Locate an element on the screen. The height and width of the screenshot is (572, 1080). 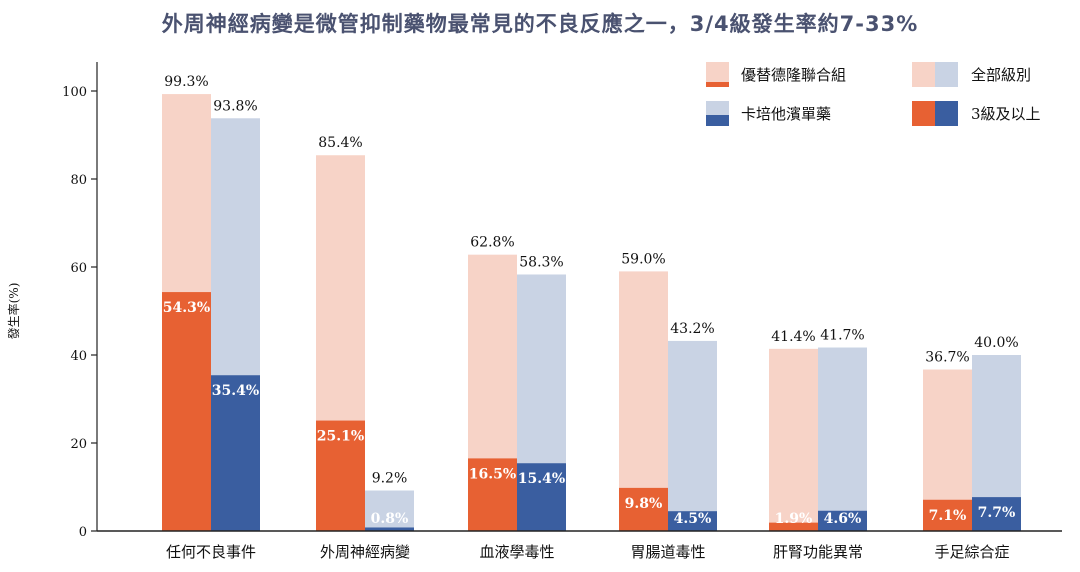
legend-swatch-capecitabine-g3 is located at coordinates (717, 120).